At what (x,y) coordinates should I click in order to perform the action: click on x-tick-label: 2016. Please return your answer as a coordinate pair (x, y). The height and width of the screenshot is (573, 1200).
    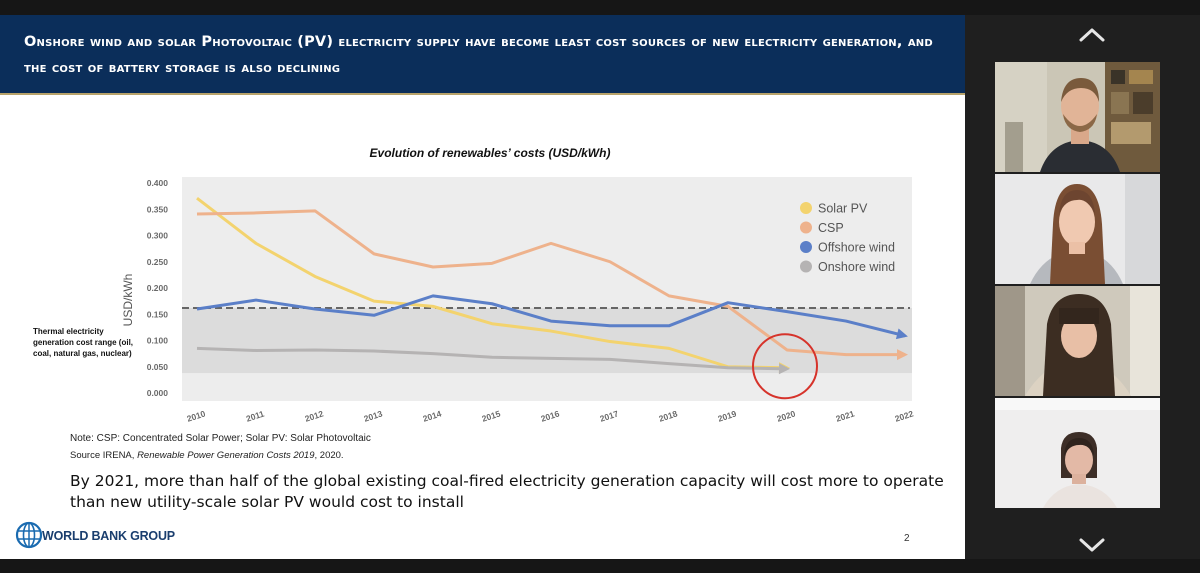
    Looking at the image, I should click on (550, 415).